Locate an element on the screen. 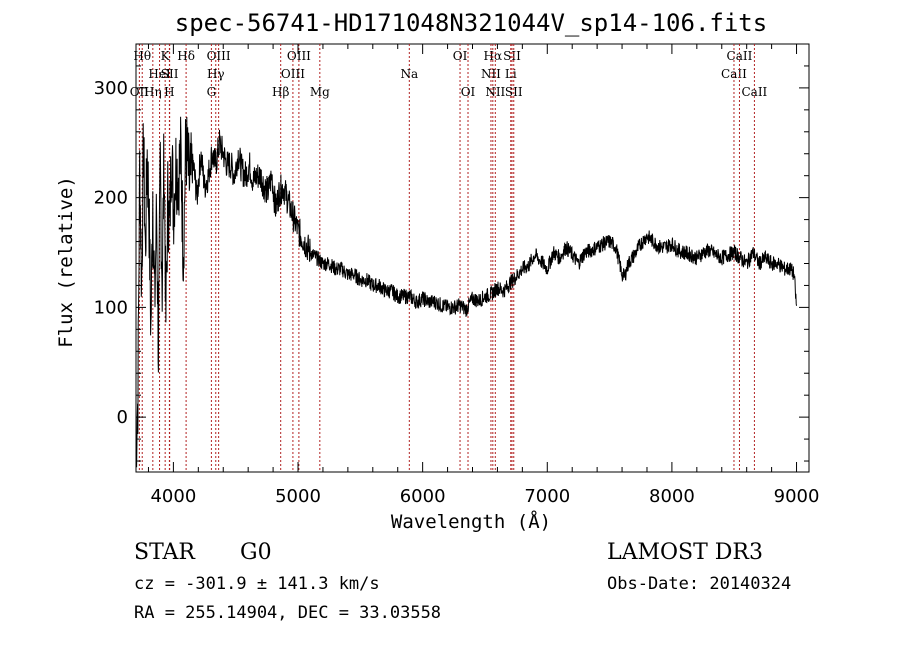 The height and width of the screenshot is (649, 900). x-tick-label-3: 7000 is located at coordinates (547, 496).